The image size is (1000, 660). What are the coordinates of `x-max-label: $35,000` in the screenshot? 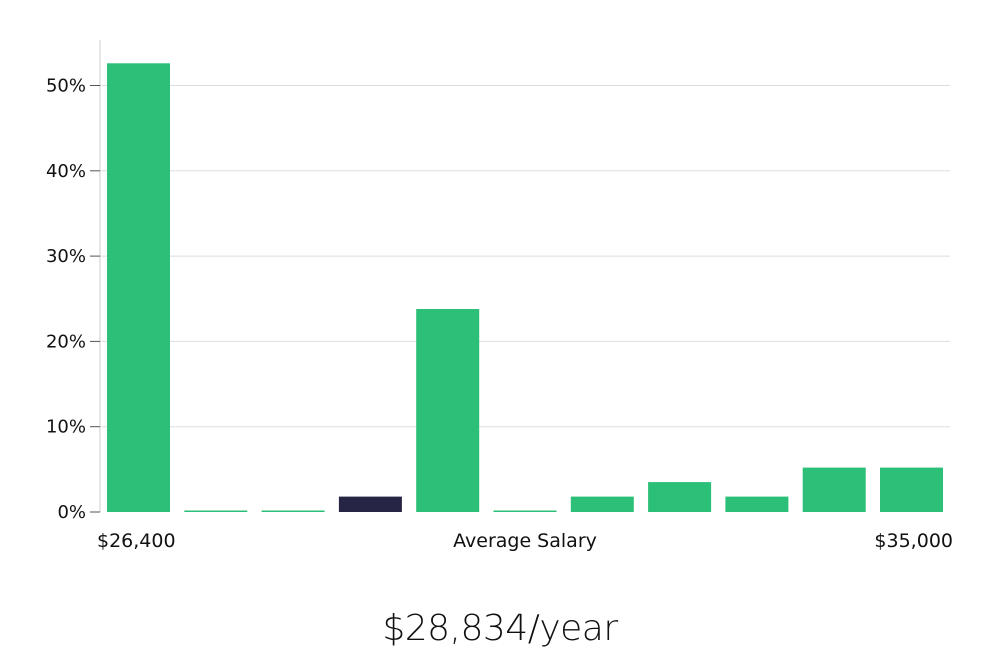 It's located at (913, 541).